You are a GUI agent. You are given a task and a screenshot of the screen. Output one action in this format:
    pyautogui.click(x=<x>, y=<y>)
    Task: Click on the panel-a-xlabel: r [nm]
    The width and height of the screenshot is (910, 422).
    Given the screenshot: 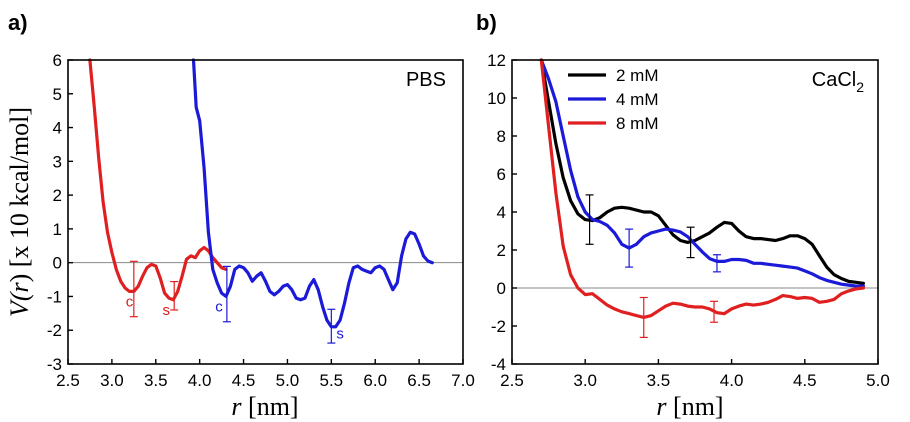 What is the action you would take?
    pyautogui.click(x=264, y=406)
    